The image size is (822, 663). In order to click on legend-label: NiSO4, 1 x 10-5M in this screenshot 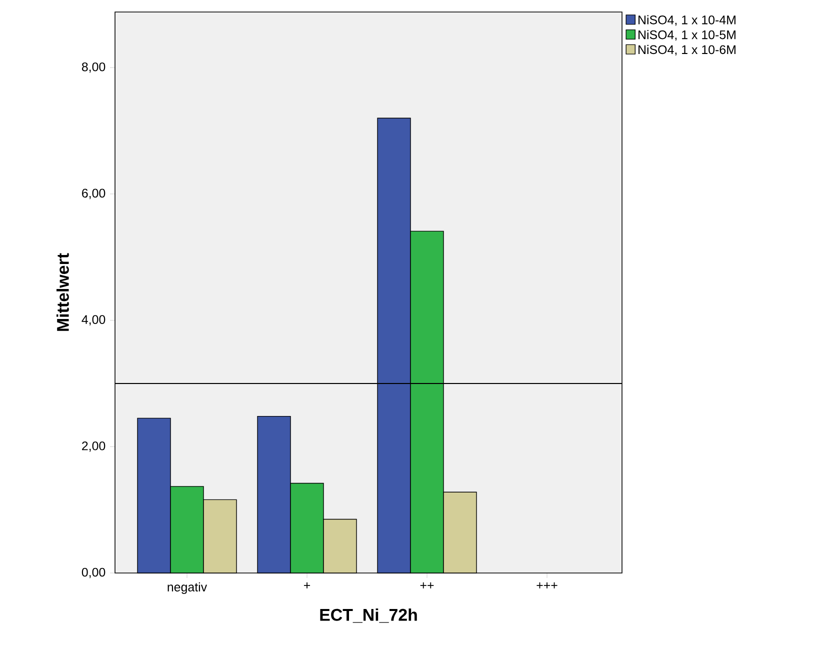, I will do `click(687, 35)`.